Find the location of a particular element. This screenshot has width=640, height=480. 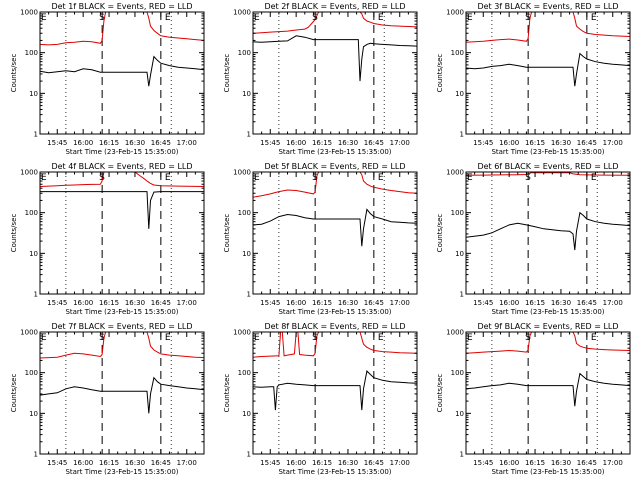

panel-title: Det 8f BLACK = Events, RED = LLD is located at coordinates (334, 326).